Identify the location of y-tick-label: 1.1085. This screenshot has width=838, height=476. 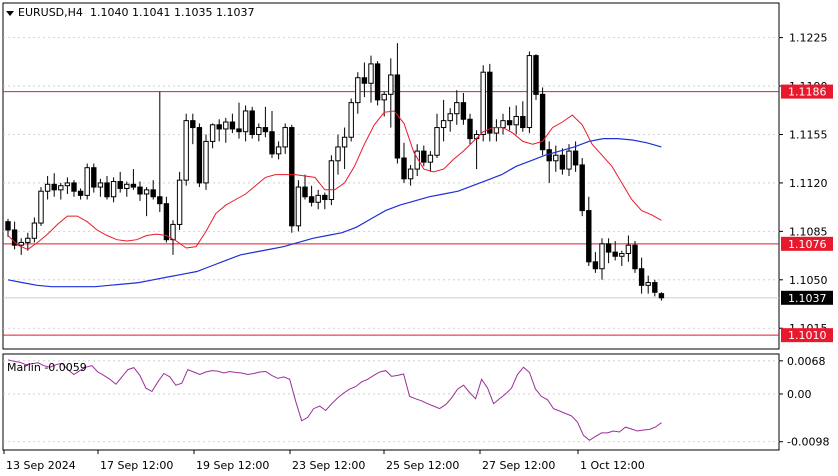
(808, 231).